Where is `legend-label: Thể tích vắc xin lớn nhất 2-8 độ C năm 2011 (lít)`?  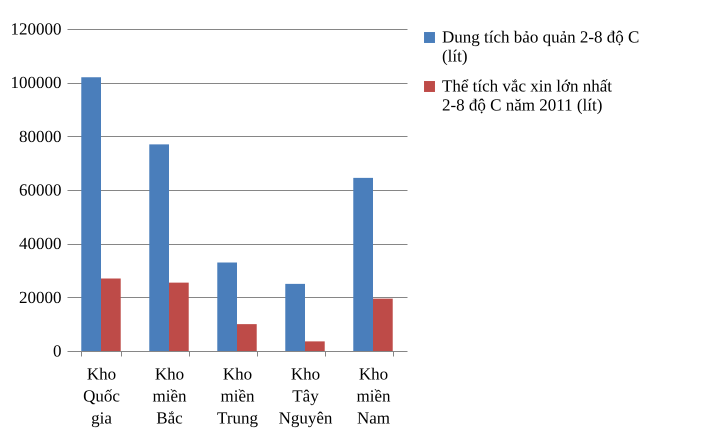 legend-label: Thể tích vắc xin lớn nhất 2-8 độ C năm 2011 (lít) is located at coordinates (527, 95).